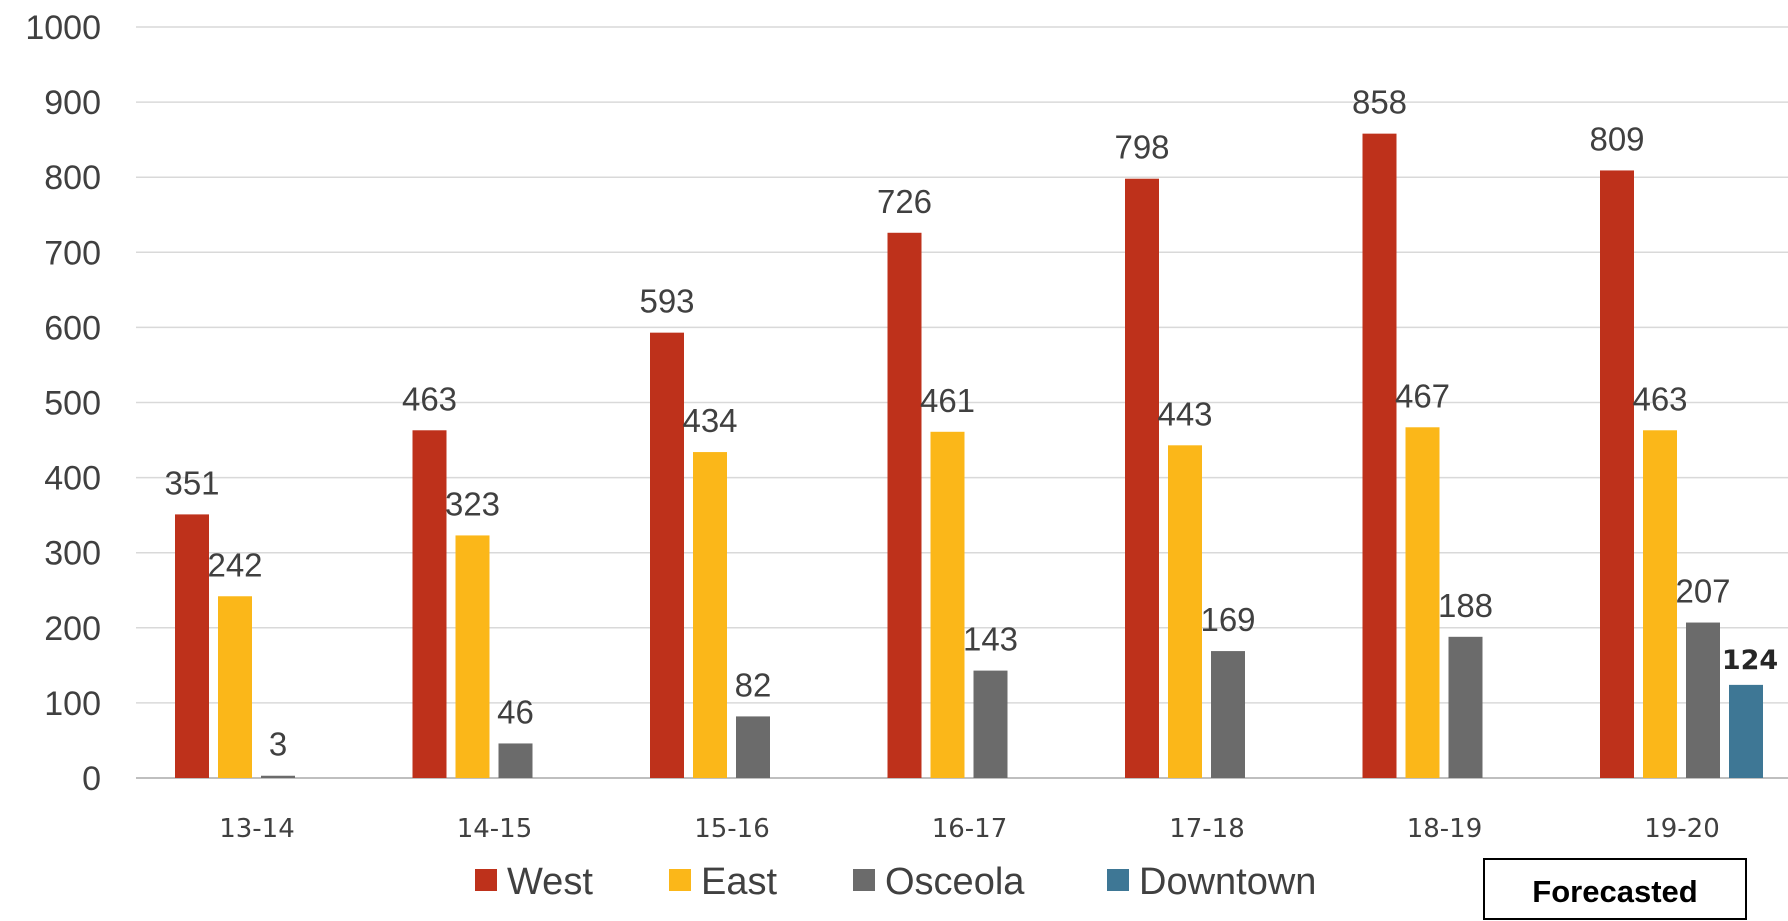  What do you see at coordinates (72, 629) in the screenshot?
I see `y-tick-label: 200` at bounding box center [72, 629].